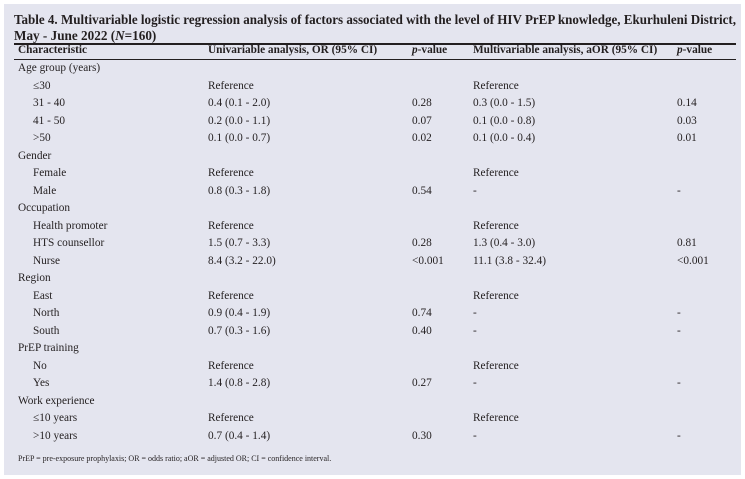 The height and width of the screenshot is (479, 745). Describe the element at coordinates (422, 120) in the screenshot. I see `p-value-cell: 0.07` at that location.